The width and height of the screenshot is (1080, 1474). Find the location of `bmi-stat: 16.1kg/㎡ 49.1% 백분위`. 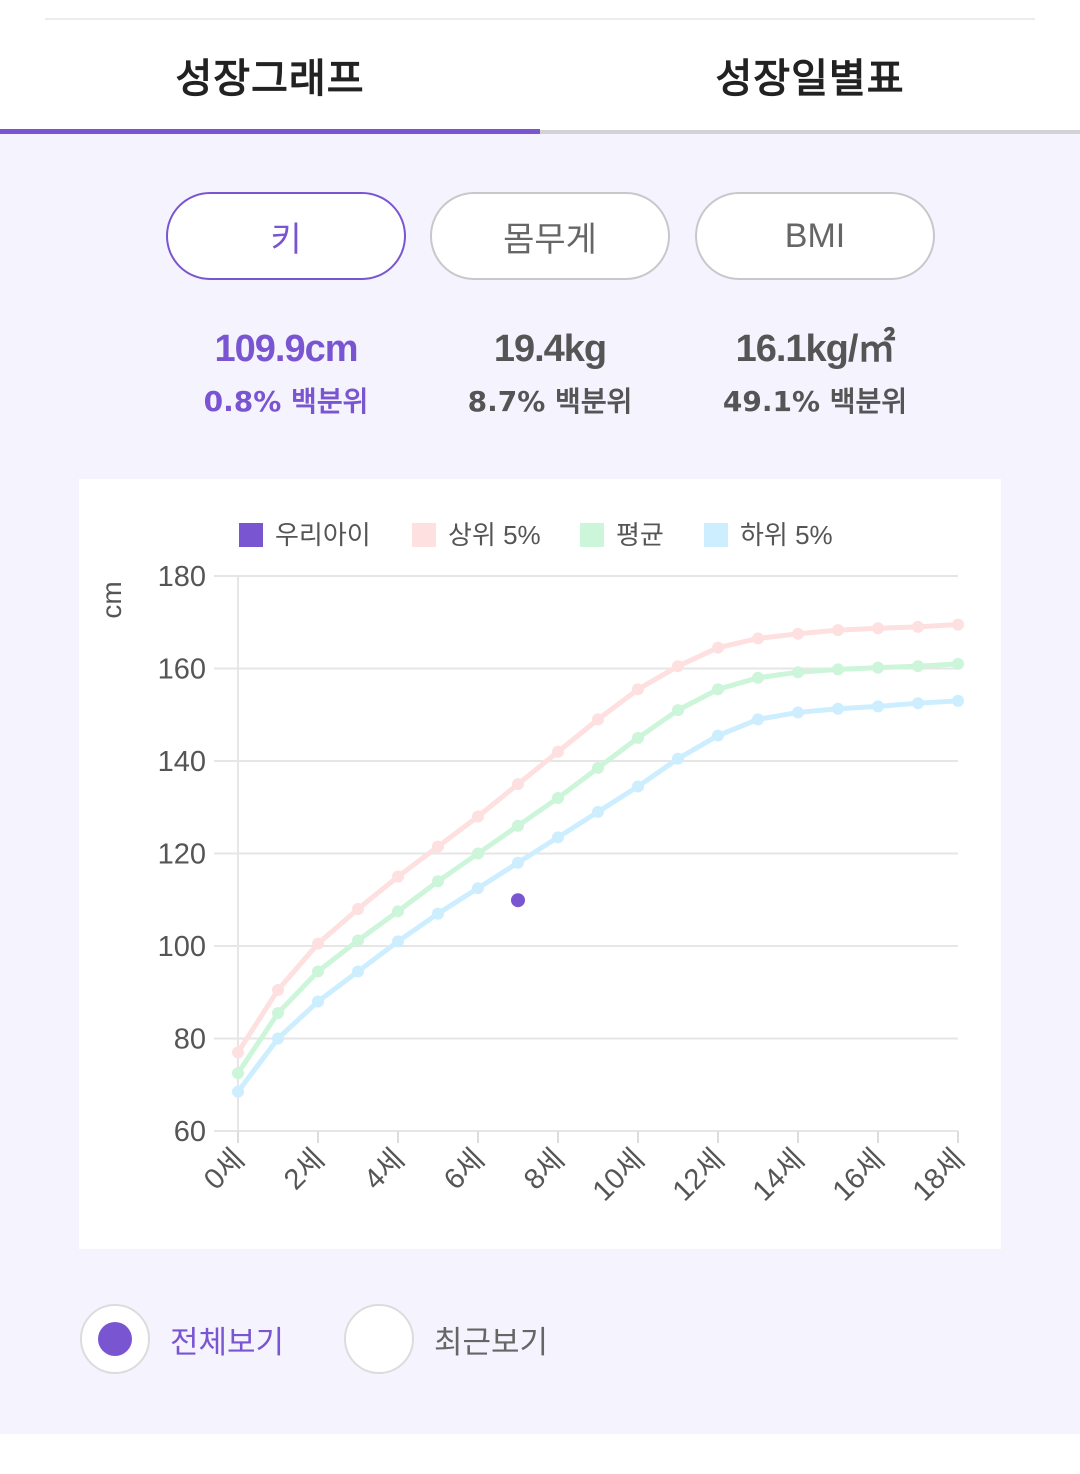

bmi-stat: 16.1kg/㎡ 49.1% 백분위 is located at coordinates (815, 373).